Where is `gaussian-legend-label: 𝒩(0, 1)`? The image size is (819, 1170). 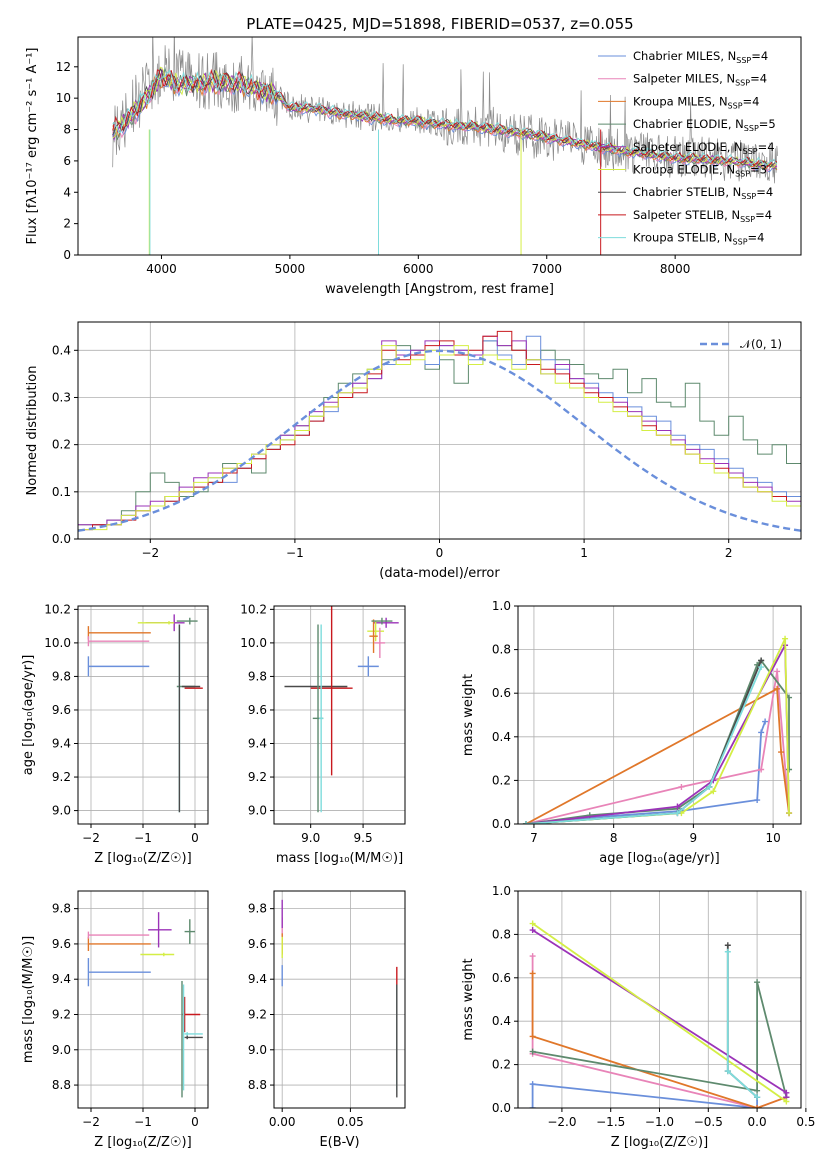 gaussian-legend-label: 𝒩(0, 1) is located at coordinates (761, 344).